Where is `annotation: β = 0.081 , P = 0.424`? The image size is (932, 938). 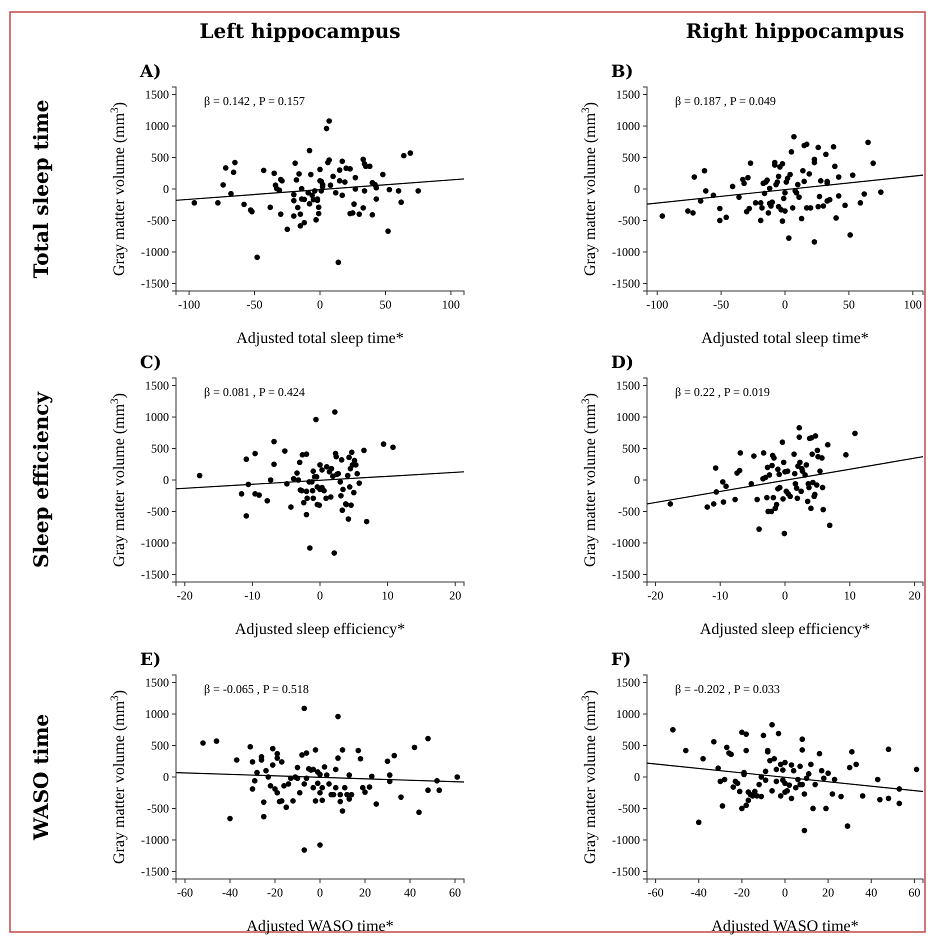
annotation: β = 0.081 , P = 0.424 is located at coordinates (254, 392).